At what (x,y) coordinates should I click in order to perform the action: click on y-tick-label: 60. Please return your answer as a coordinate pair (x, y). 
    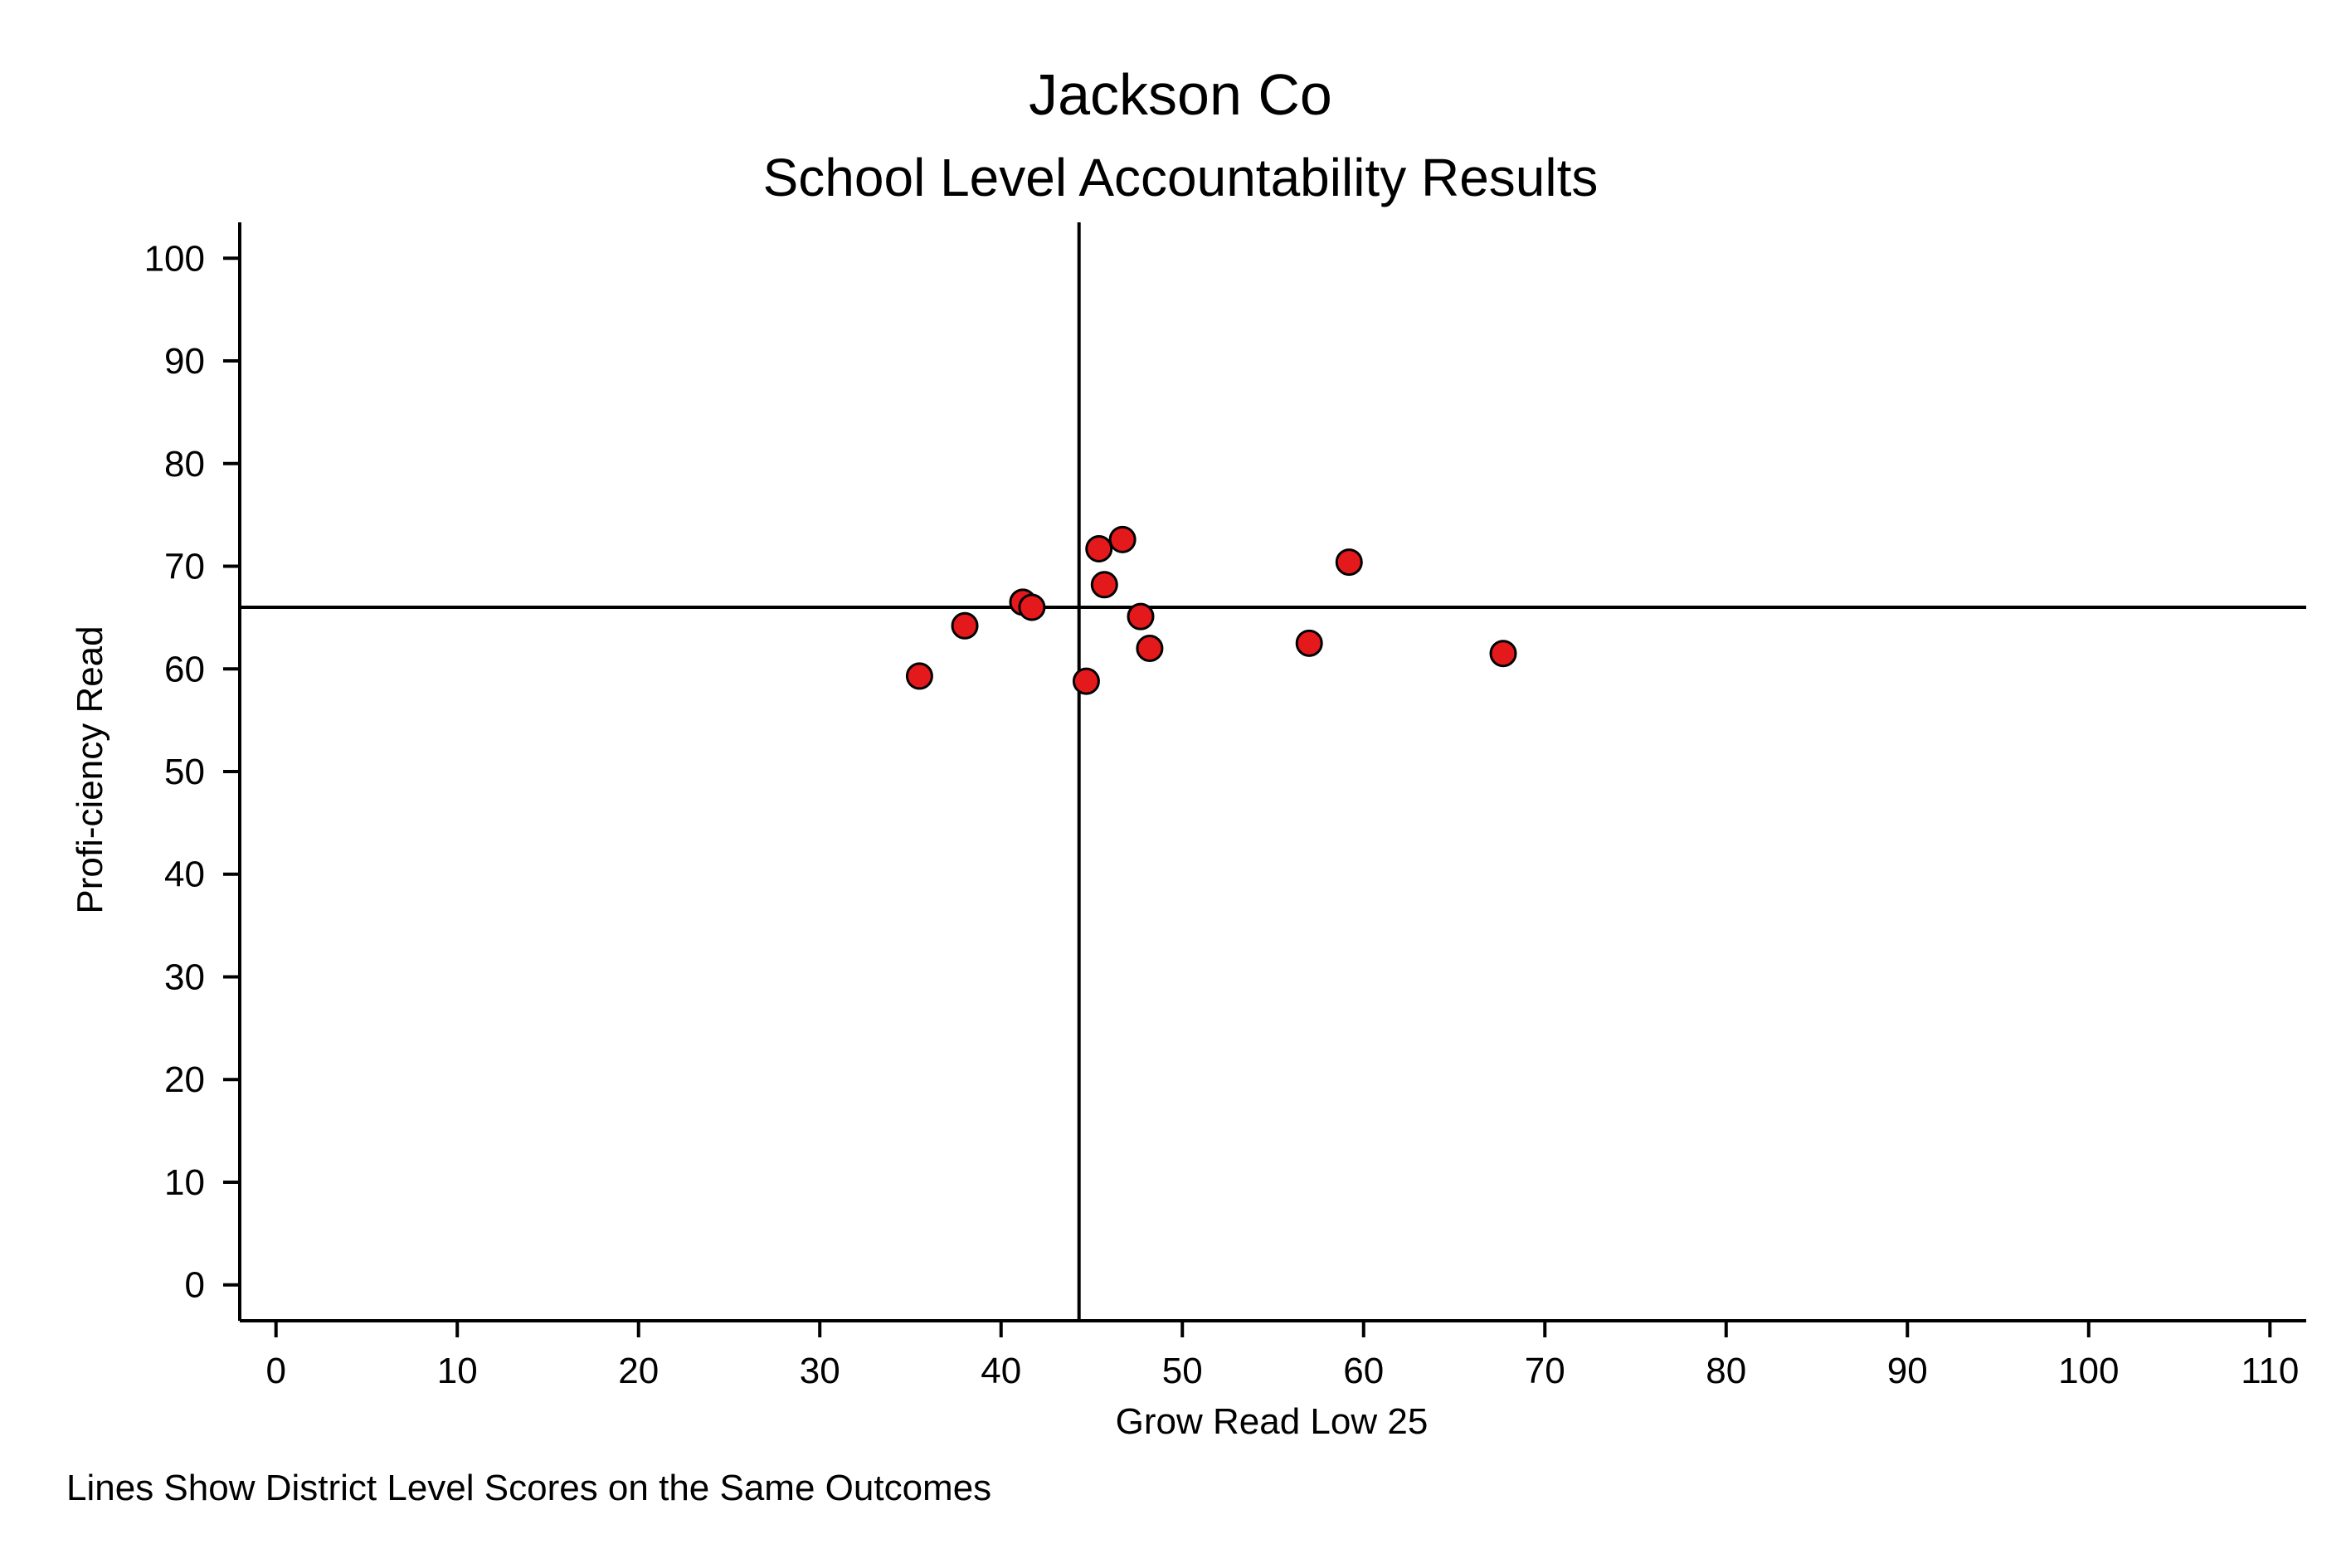
    Looking at the image, I should click on (184, 669).